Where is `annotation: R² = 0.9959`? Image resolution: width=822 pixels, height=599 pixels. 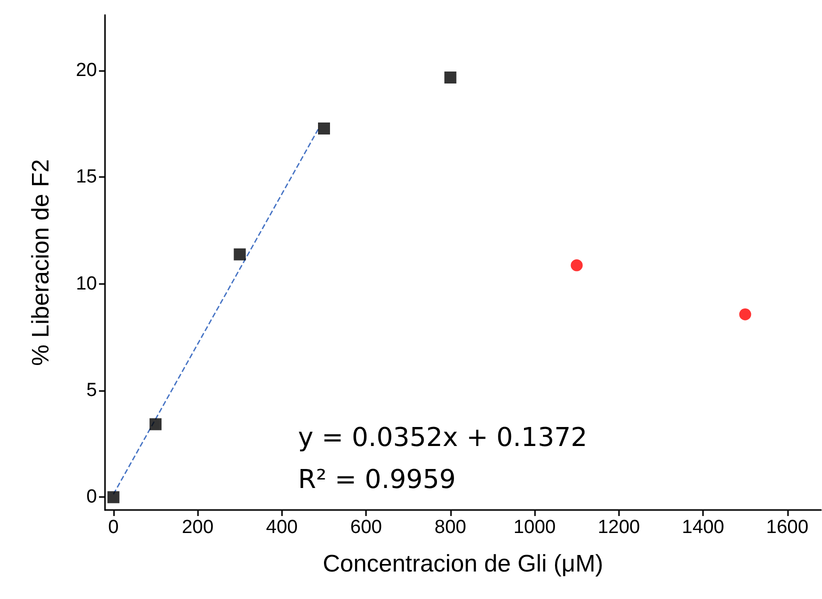
annotation: R² = 0.9959 is located at coordinates (377, 480).